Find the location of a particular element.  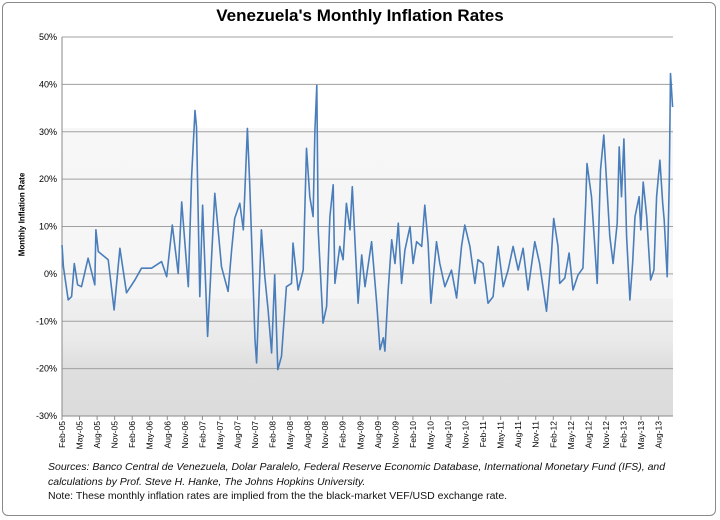

chart-title: Venezuela's Monthly Inflation Rates is located at coordinates (360, 15).